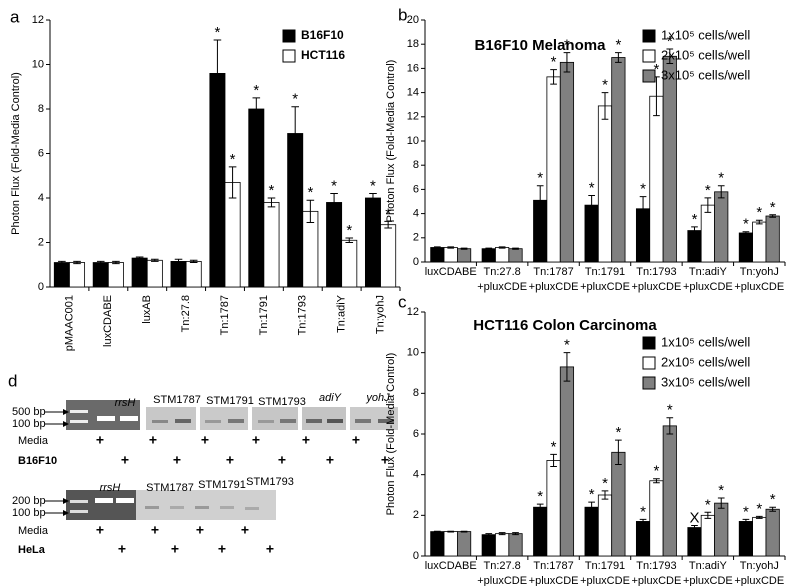  What do you see at coordinates (16, 153) in the screenshot?
I see `y-axis-label: Photon Flux (Fold-Media Control)` at bounding box center [16, 153].